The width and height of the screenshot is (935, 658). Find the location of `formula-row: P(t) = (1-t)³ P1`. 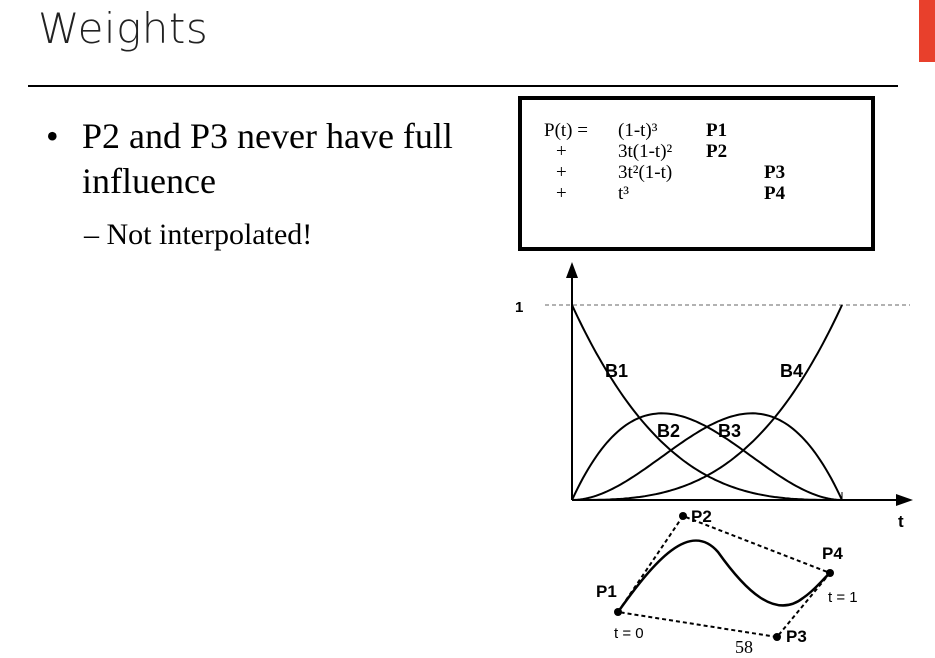

formula-row: P(t) = (1-t)³ P1 is located at coordinates (683, 130).